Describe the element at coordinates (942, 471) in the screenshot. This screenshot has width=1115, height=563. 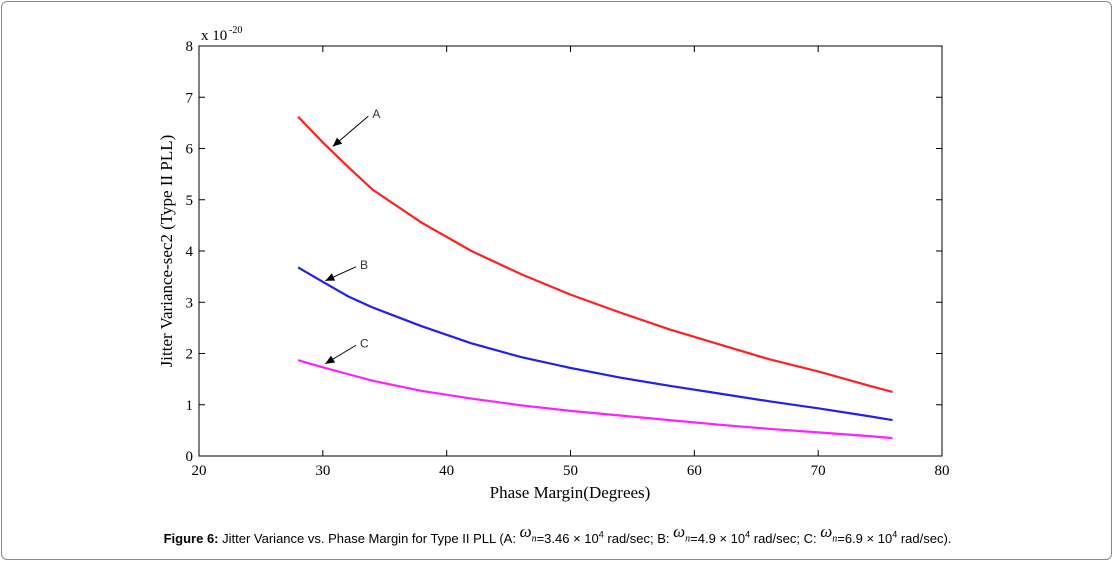
I see `x-tick-label: 80` at that location.